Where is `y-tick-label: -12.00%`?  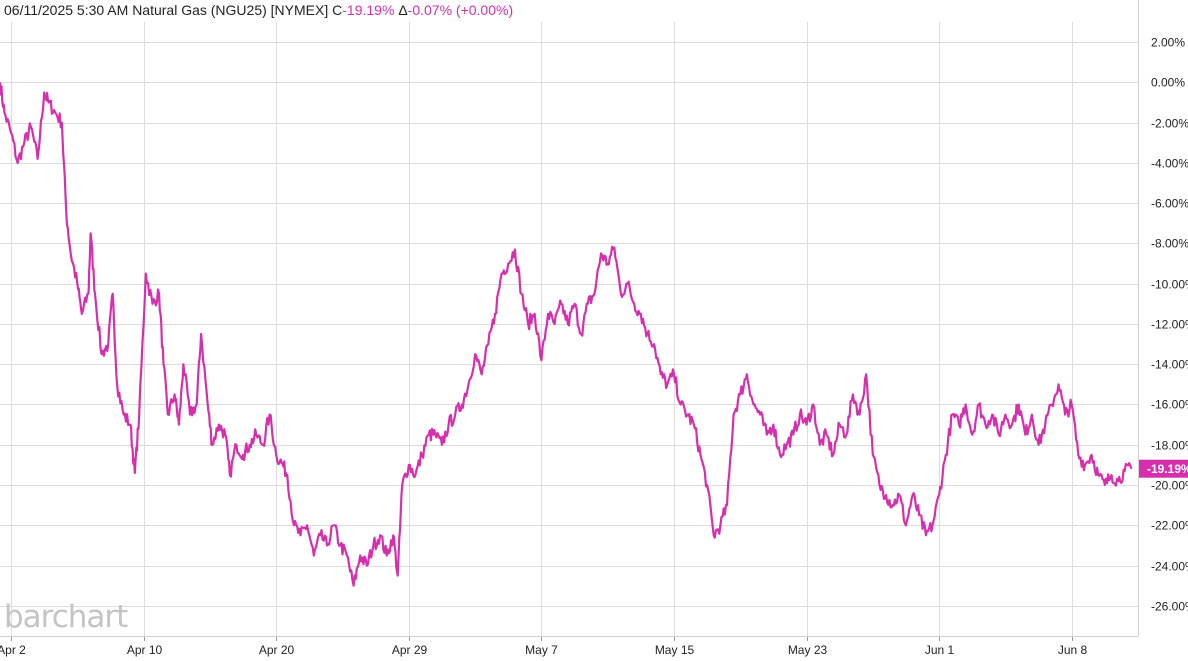 y-tick-label: -12.00% is located at coordinates (1169, 325).